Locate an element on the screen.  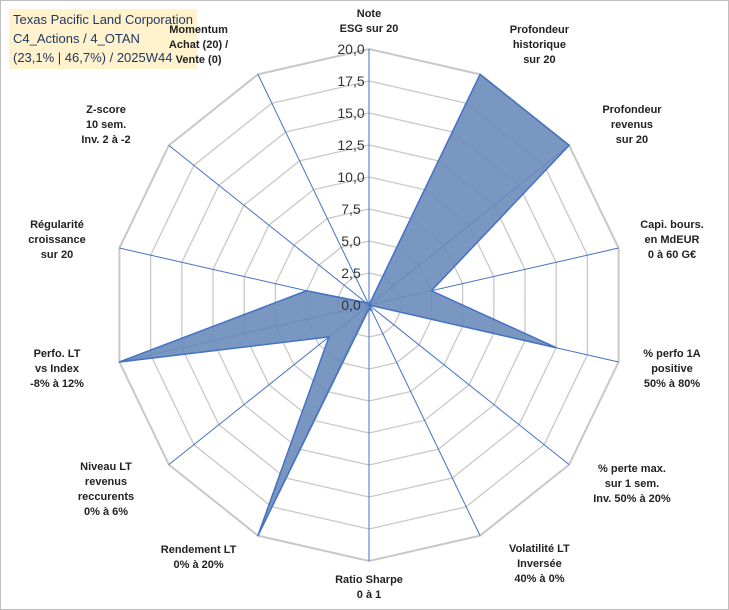
title-line-company: Texas Pacific Land Corporation is located at coordinates (103, 19).